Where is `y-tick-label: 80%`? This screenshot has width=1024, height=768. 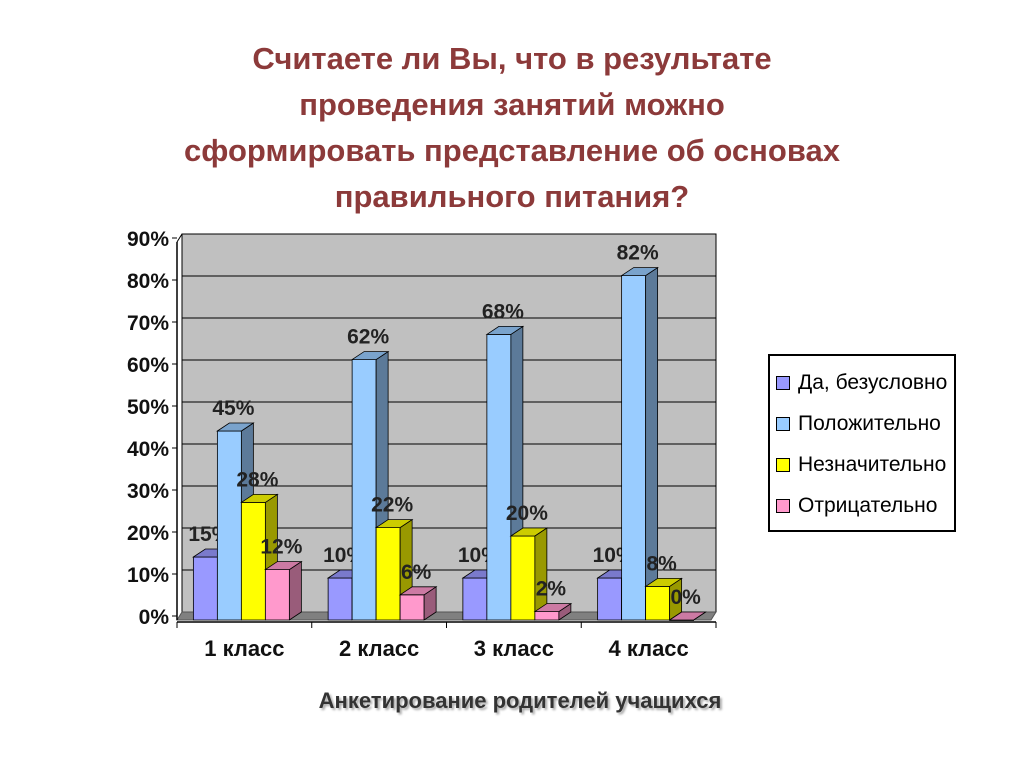 y-tick-label: 80% is located at coordinates (148, 281).